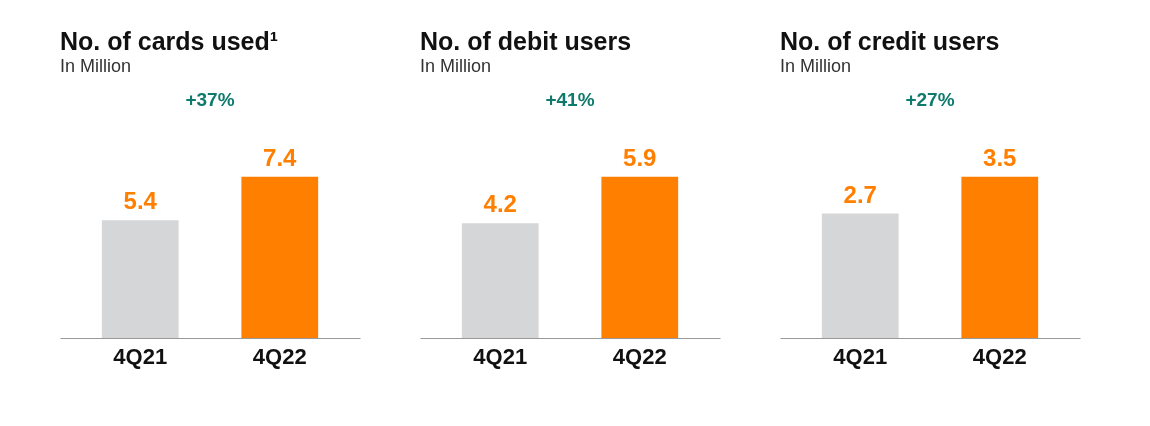 This screenshot has height=426, width=1150. What do you see at coordinates (1000, 157) in the screenshot?
I see `data-label: 3.5` at bounding box center [1000, 157].